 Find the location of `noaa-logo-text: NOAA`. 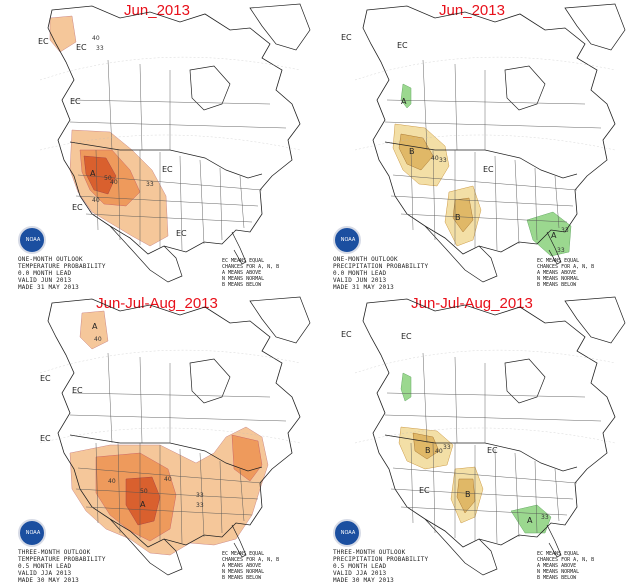

noaa-logo-text: NOAA is located at coordinates (348, 240).